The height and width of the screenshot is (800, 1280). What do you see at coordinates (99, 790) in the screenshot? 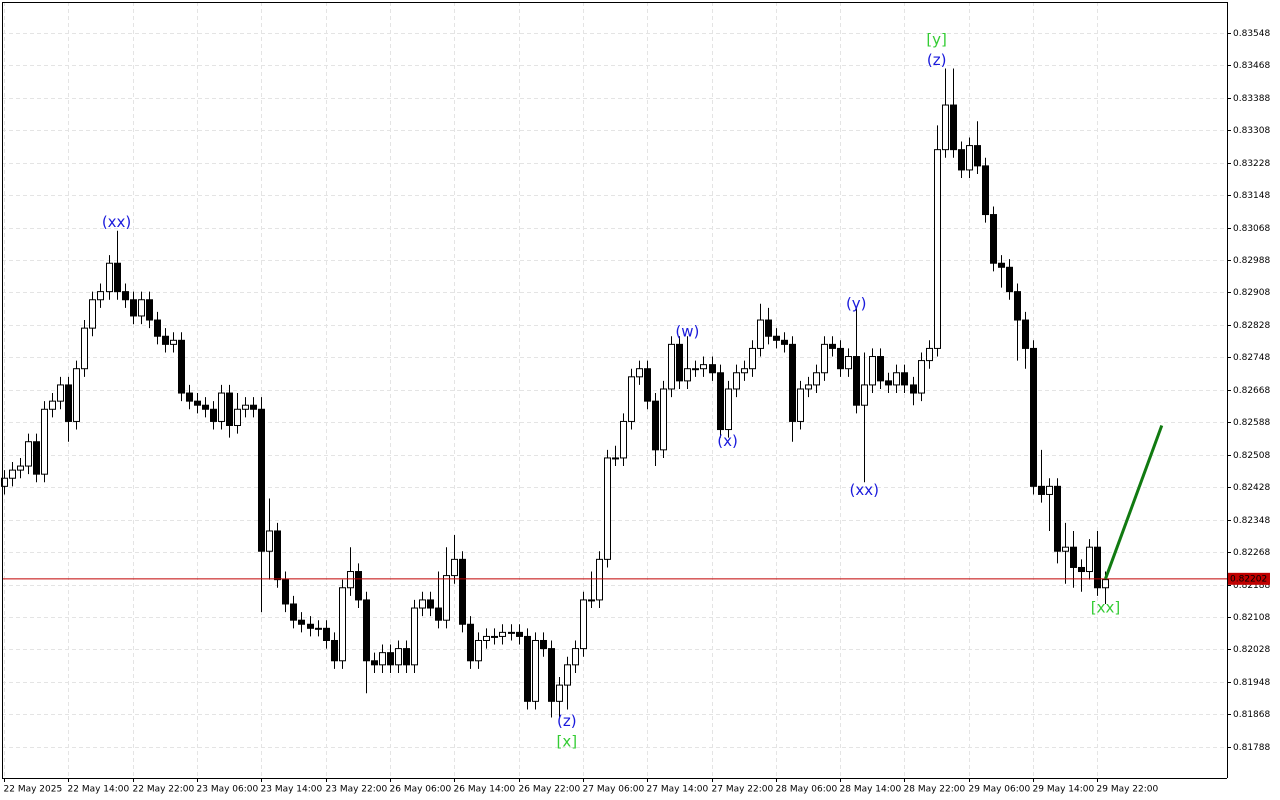
I see `x-tick-label: 22 May 14:00` at bounding box center [99, 790].